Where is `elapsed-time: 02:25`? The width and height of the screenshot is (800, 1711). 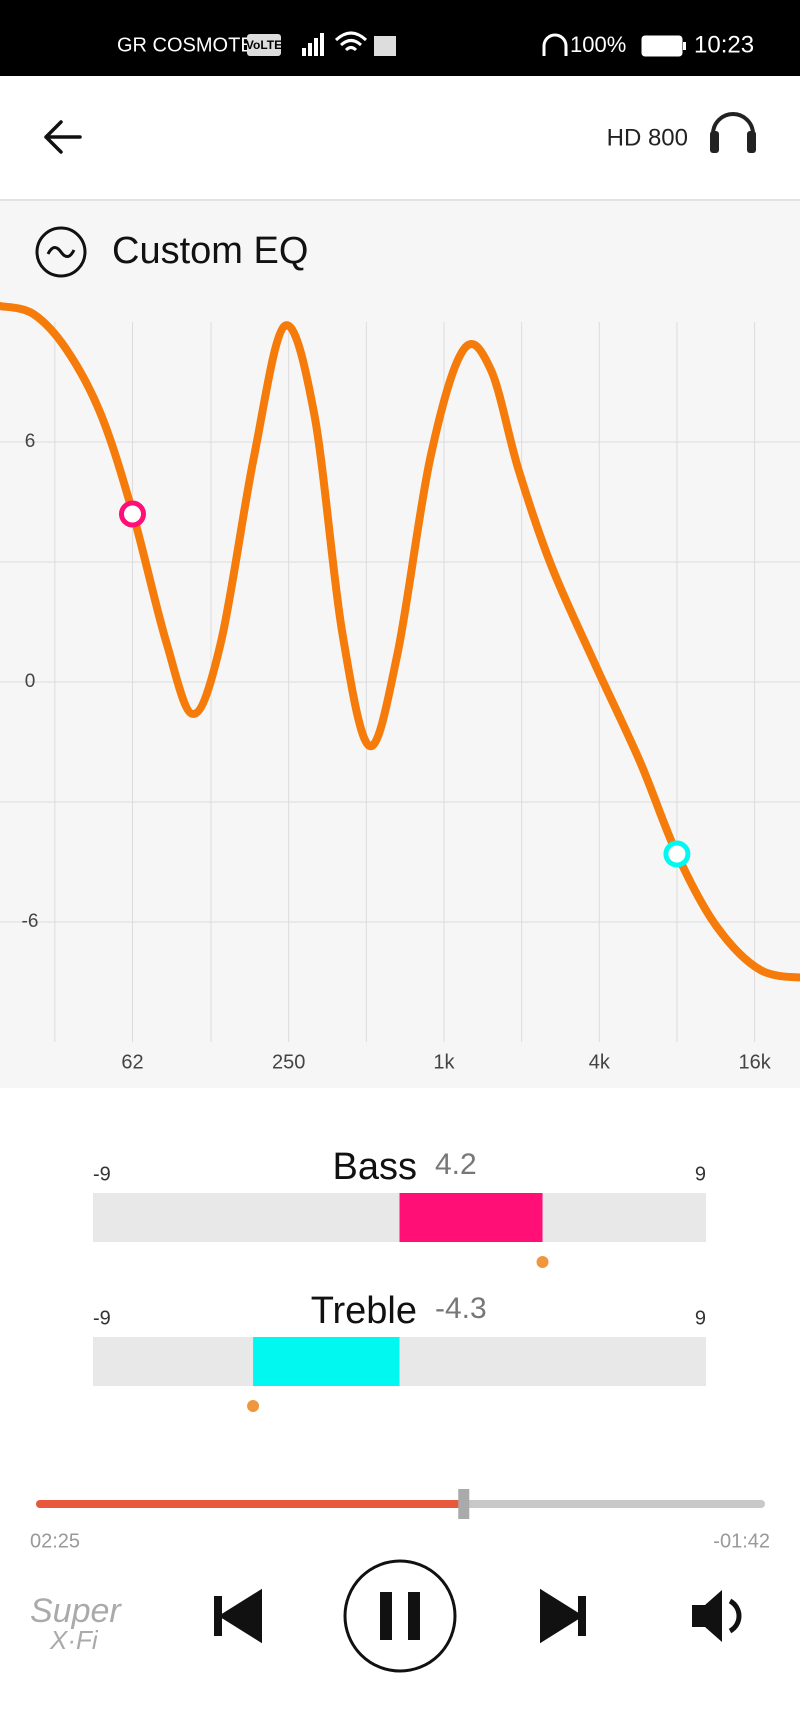
elapsed-time: 02:25 is located at coordinates (55, 1541).